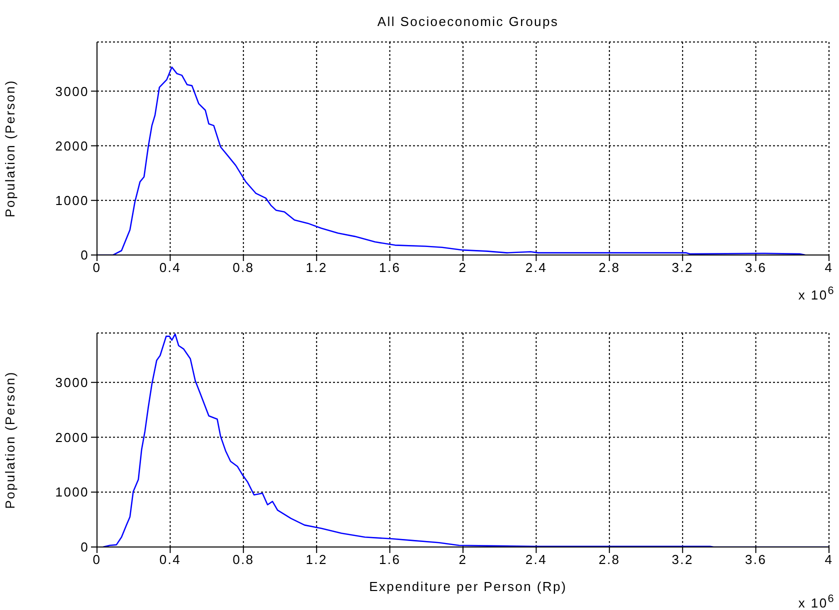 This screenshot has height=610, width=839. I want to click on x-axis-title: Expenditure per Person (Rp), so click(468, 586).